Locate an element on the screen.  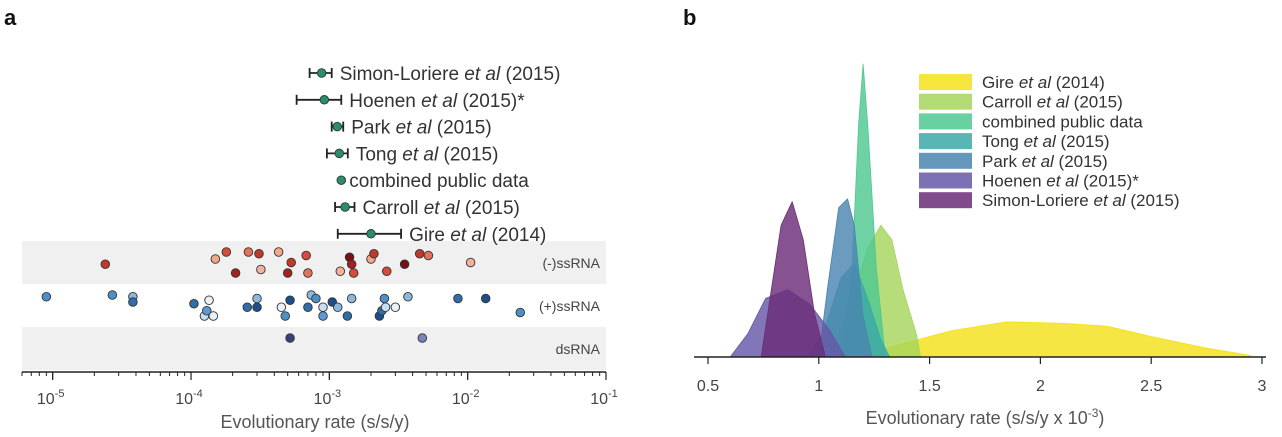
legend-year-1: (2015) is located at coordinates (1096, 102).